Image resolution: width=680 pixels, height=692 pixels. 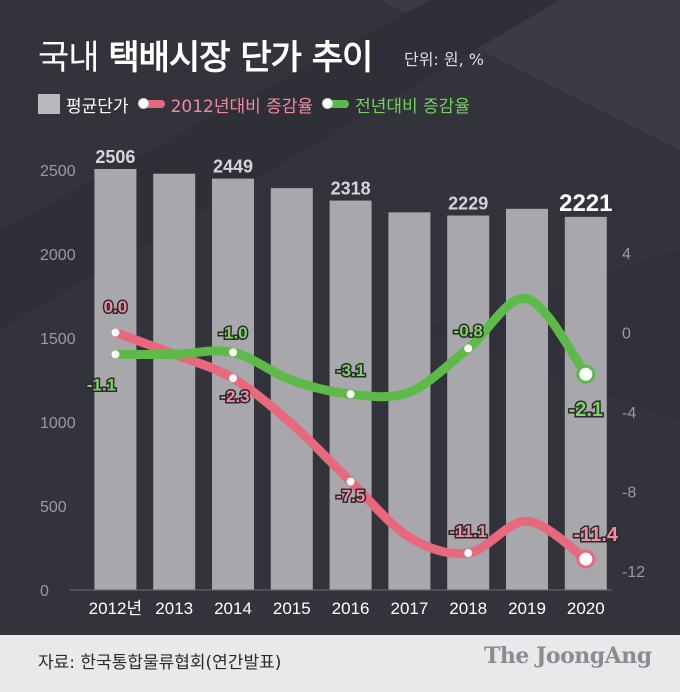 What do you see at coordinates (234, 396) in the screenshot?
I see `pink-value-label: -2.3` at bounding box center [234, 396].